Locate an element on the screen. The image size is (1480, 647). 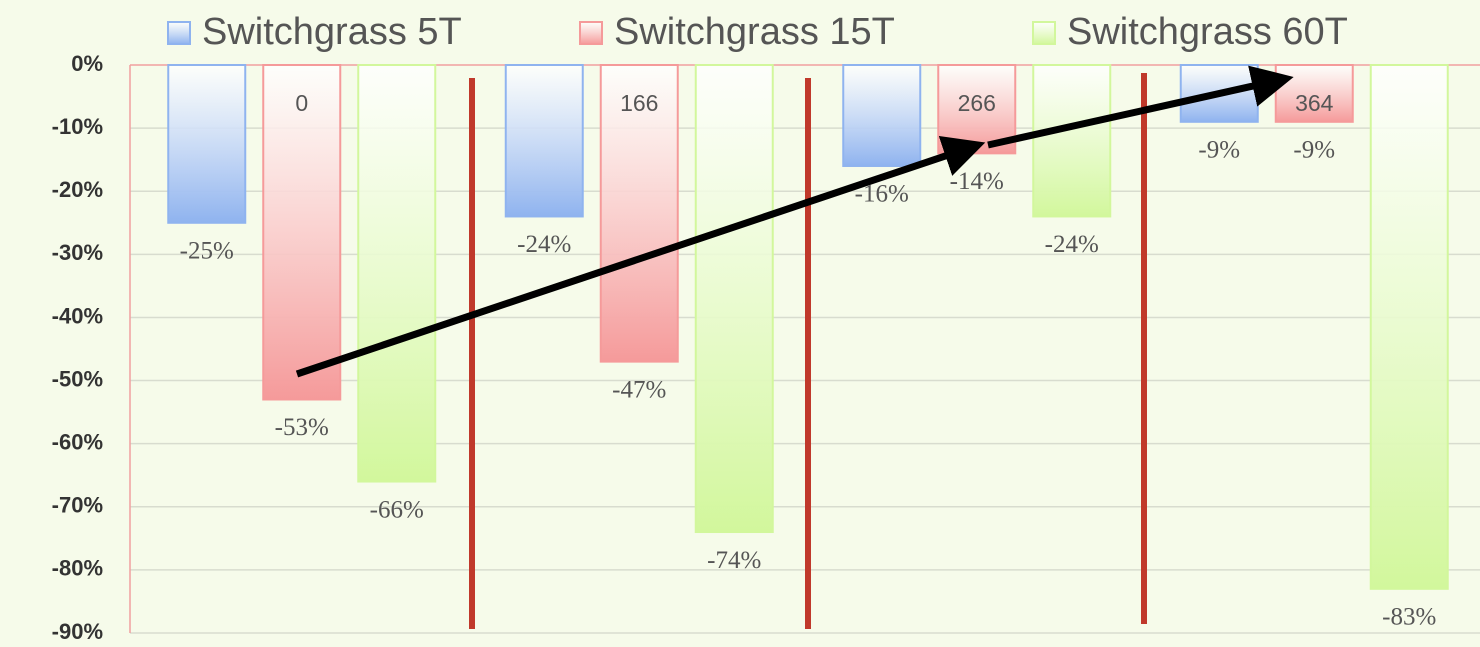
y-tick-label: -90% is located at coordinates (77, 631).